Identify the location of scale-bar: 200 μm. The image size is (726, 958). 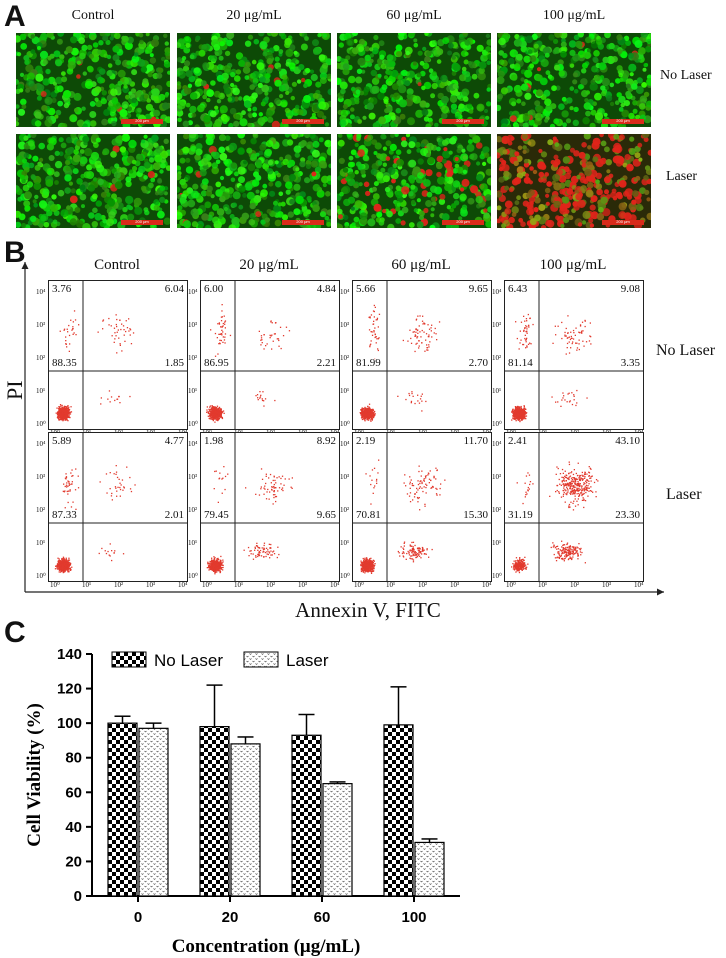
(303, 222).